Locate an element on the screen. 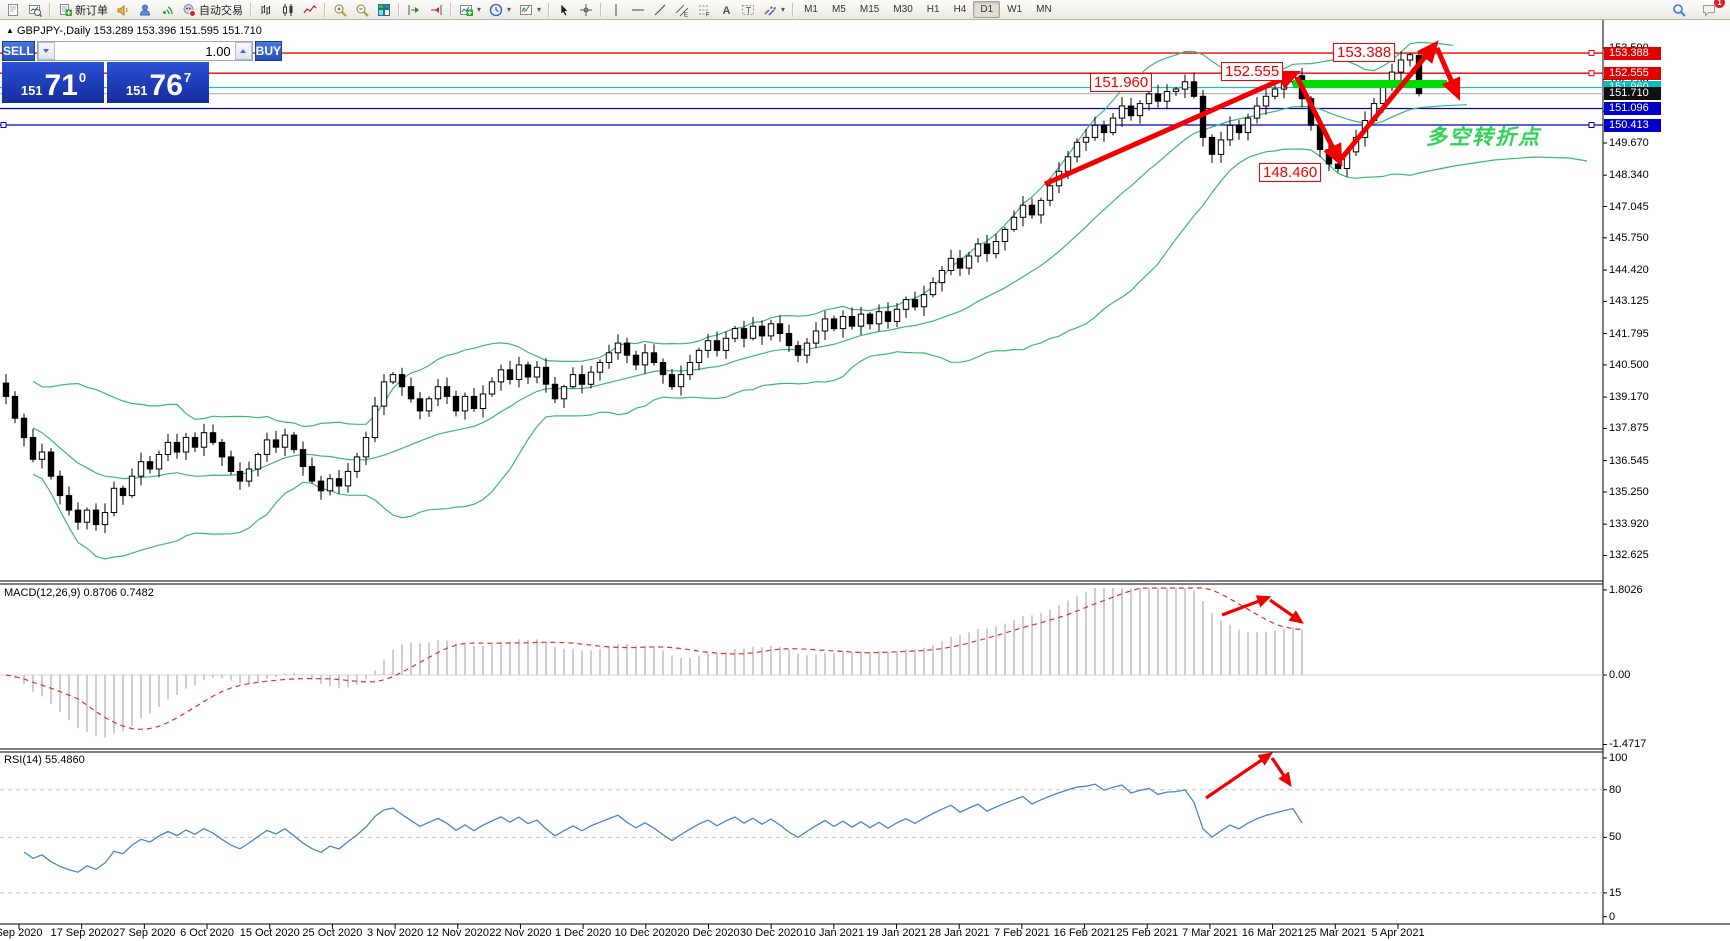  equidistant-channel-button: E is located at coordinates (682, 10).